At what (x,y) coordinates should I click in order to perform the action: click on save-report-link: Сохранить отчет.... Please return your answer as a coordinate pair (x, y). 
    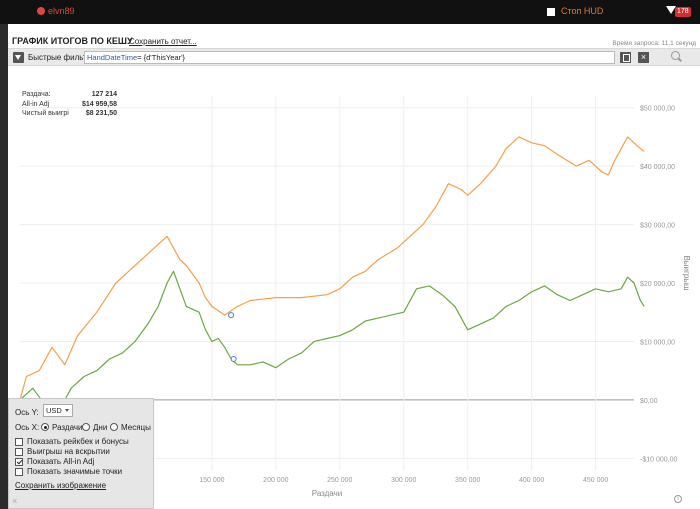
    Looking at the image, I should click on (163, 41).